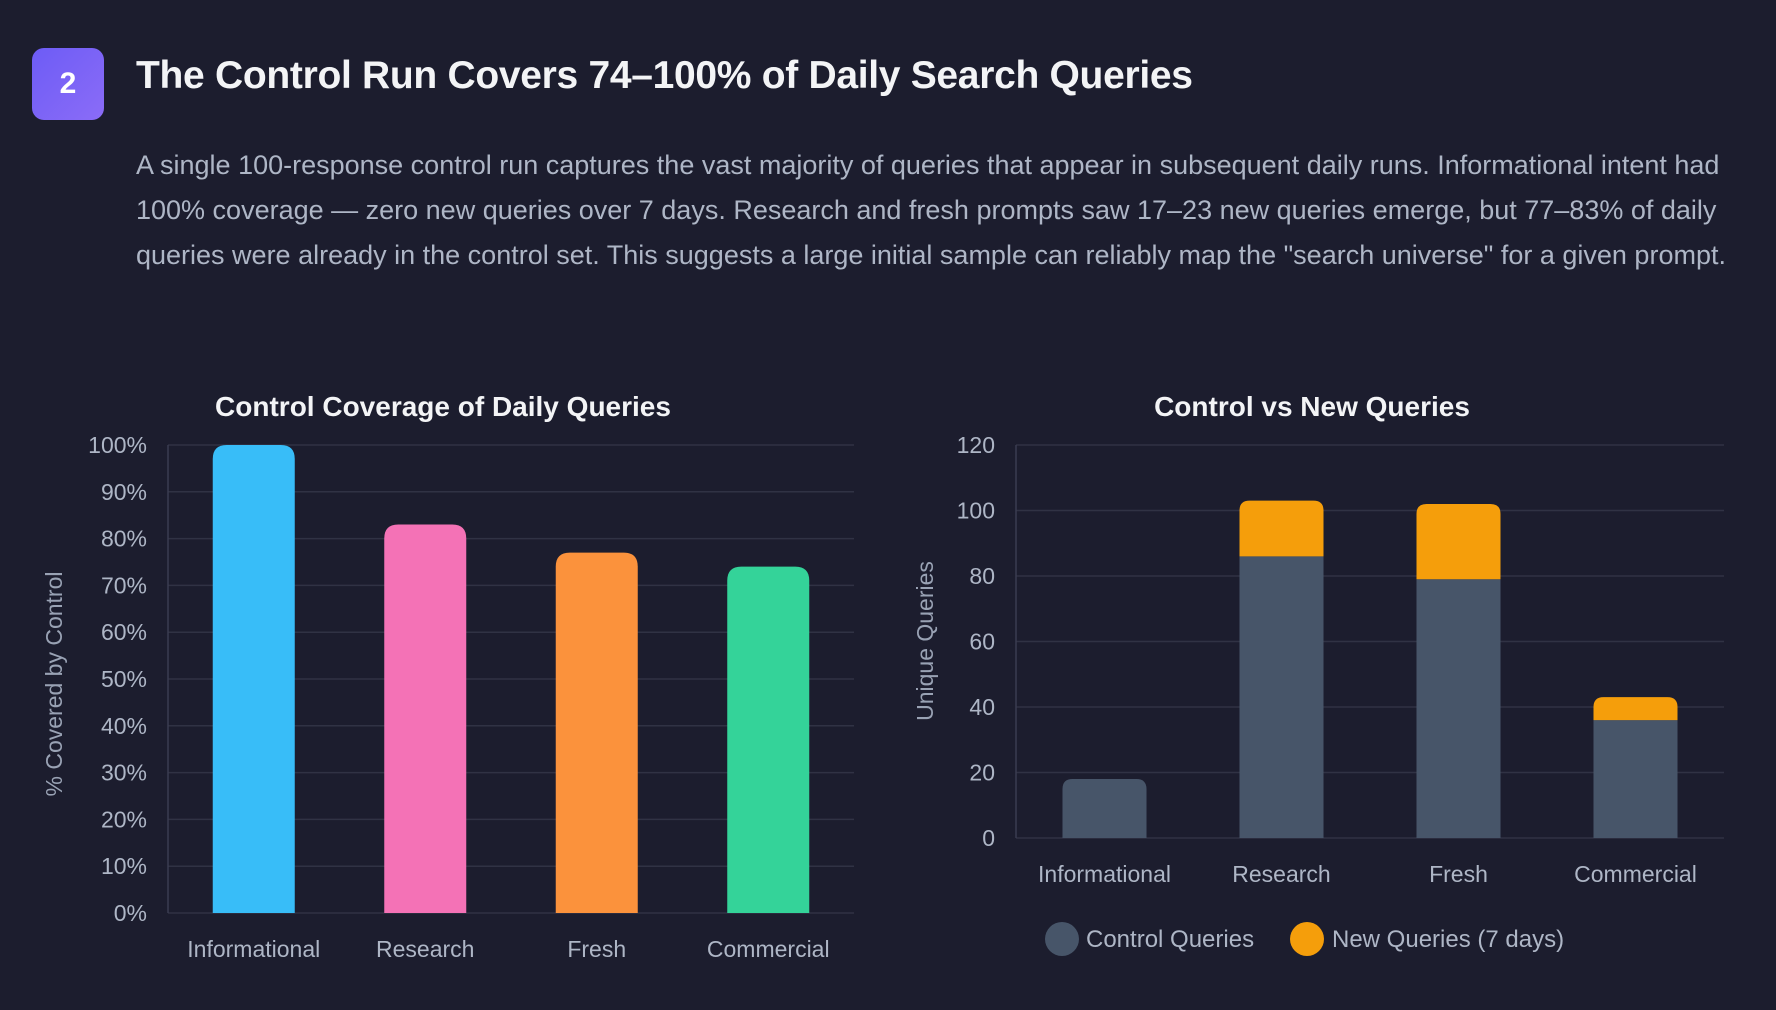 Image resolution: width=1776 pixels, height=1010 pixels. What do you see at coordinates (1104, 808) in the screenshot?
I see `bar-informational-control` at bounding box center [1104, 808].